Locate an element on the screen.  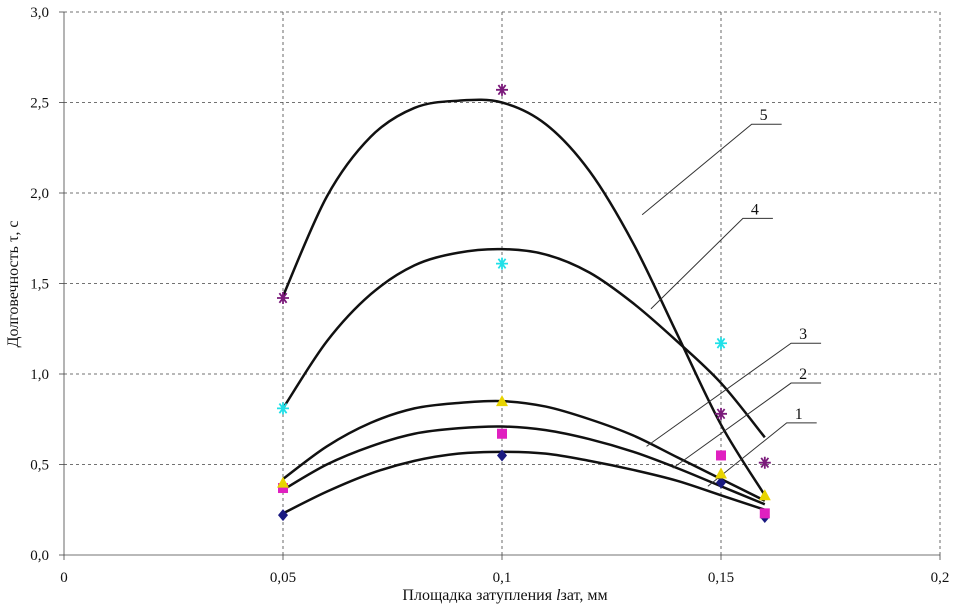
y-tick-label: 2,0 is located at coordinates (39, 194).